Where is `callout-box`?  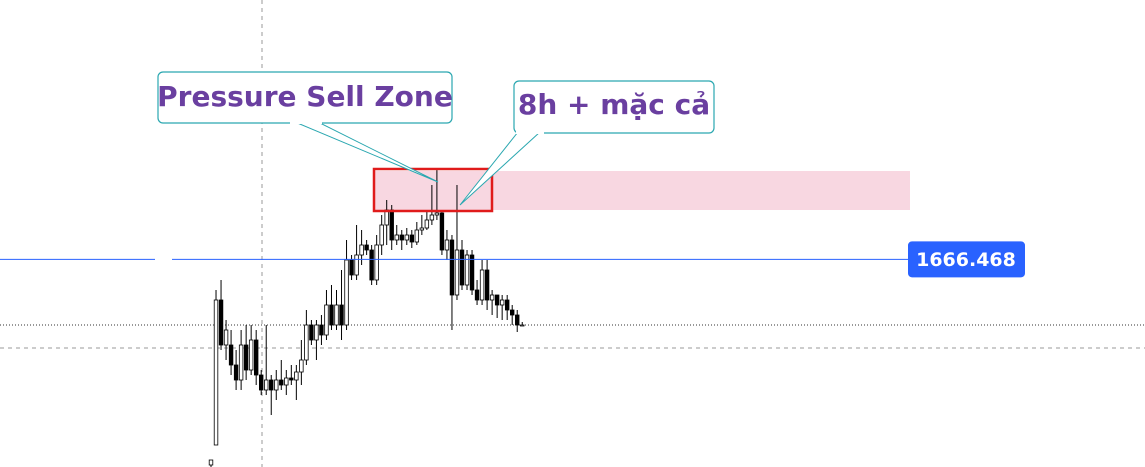 callout-box is located at coordinates (614, 107).